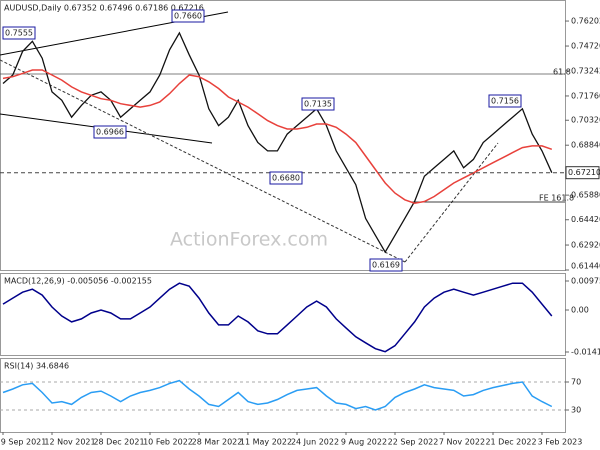 Image resolution: width=600 pixels, height=450 pixels. What do you see at coordinates (560, 442) in the screenshot?
I see `x-tick-label: 3 Feb 2023` at bounding box center [560, 442].